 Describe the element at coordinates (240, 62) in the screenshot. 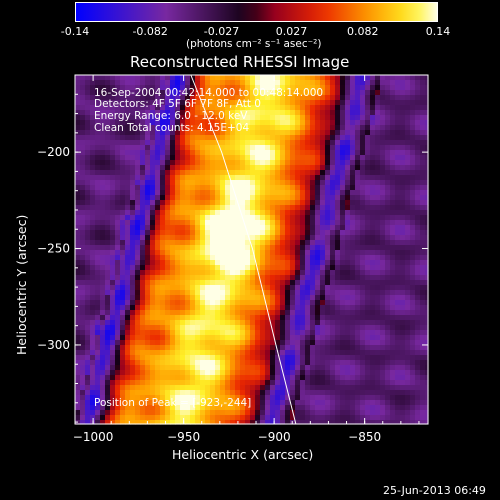

I see `plot-title: Reconstructed RHESSI Image` at that location.